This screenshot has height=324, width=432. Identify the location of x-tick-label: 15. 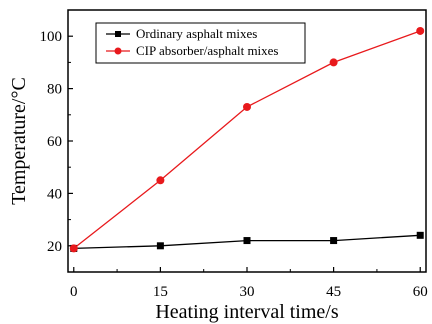
(160, 292).